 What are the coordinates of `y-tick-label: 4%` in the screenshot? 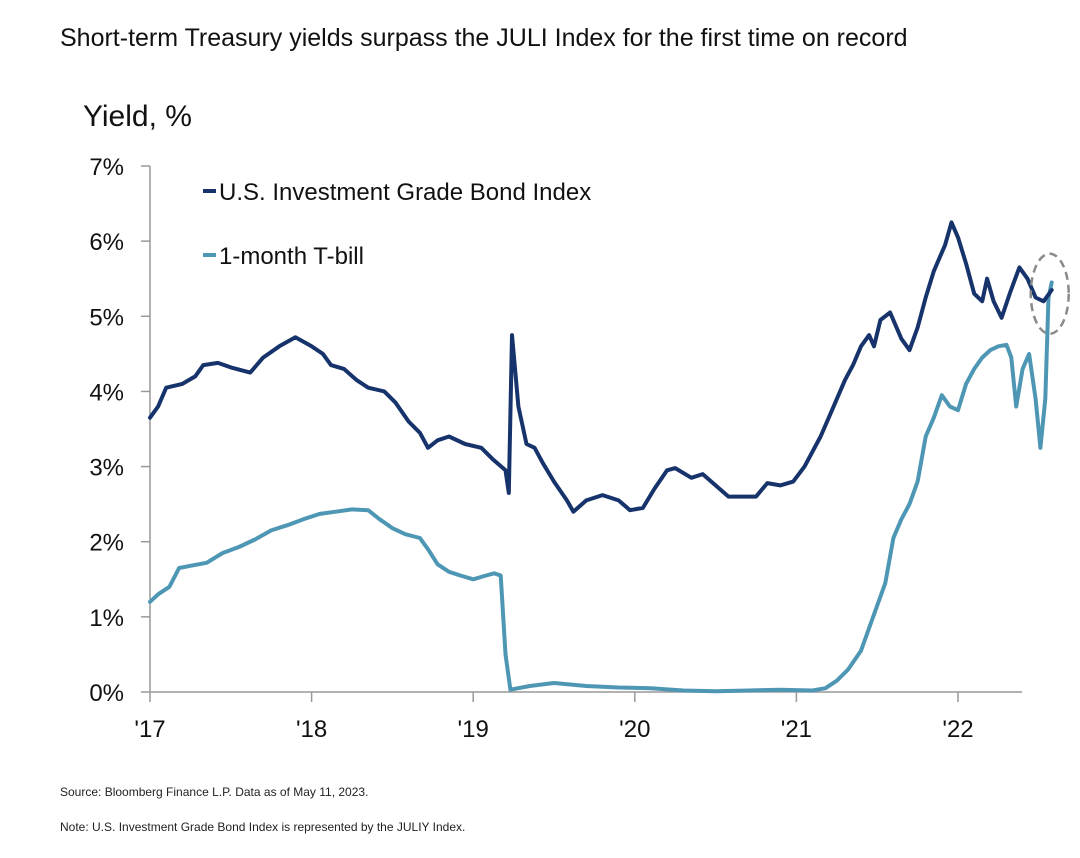 It's located at (106, 392).